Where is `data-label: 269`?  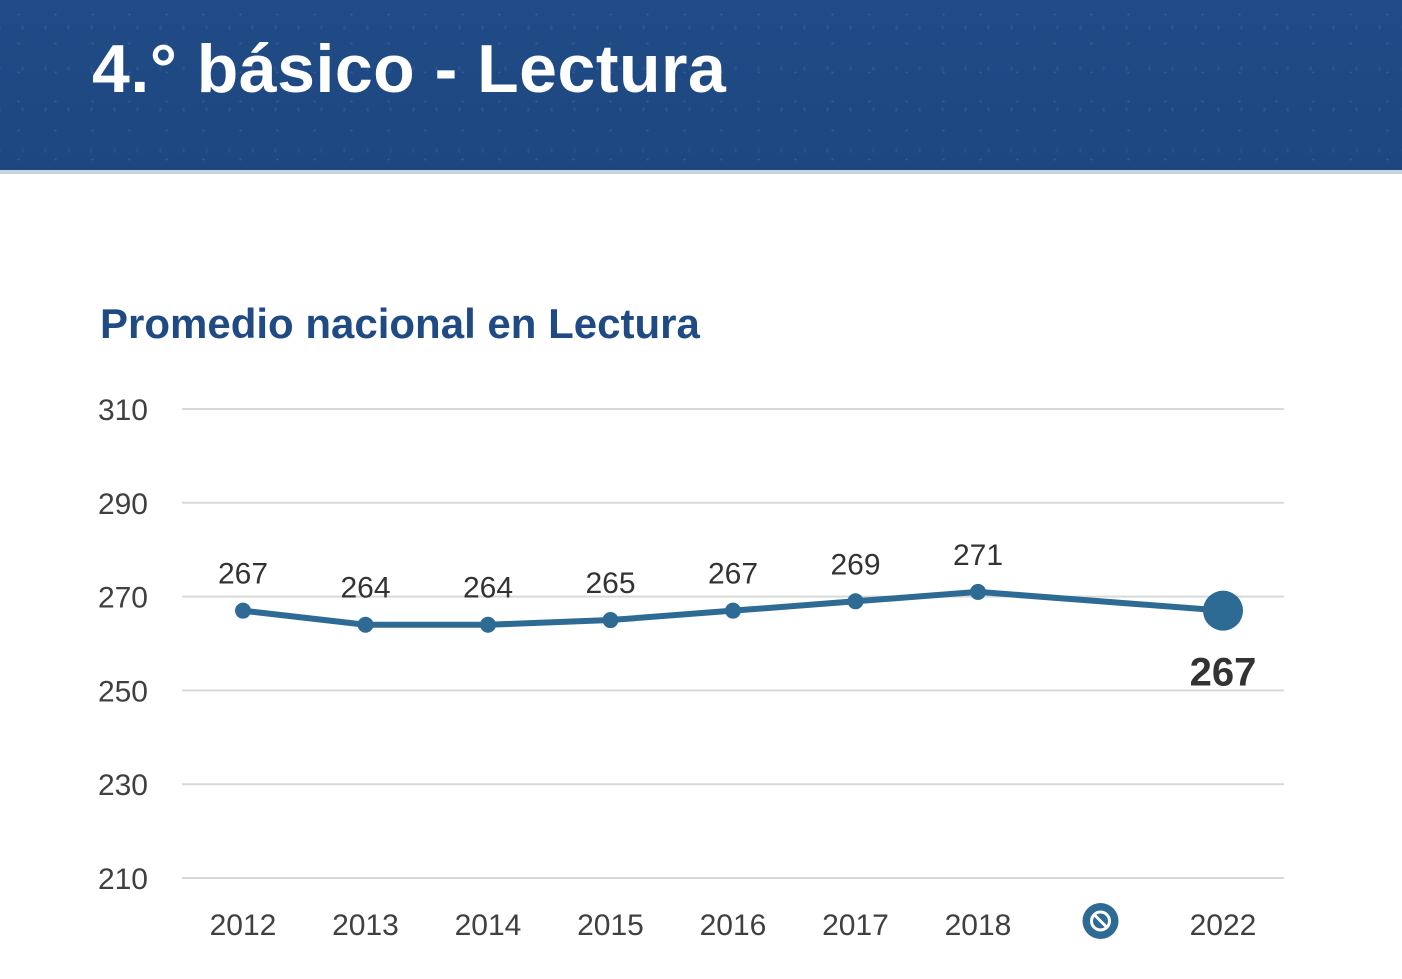 data-label: 269 is located at coordinates (855, 564).